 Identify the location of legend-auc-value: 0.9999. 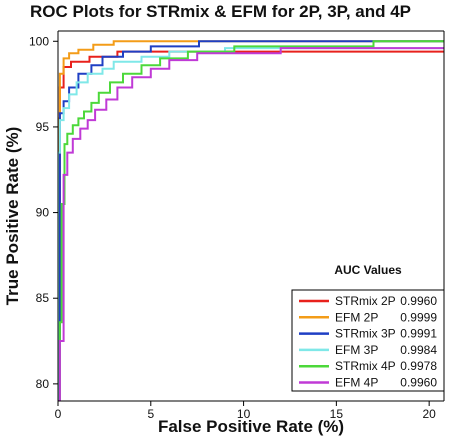
(418, 317).